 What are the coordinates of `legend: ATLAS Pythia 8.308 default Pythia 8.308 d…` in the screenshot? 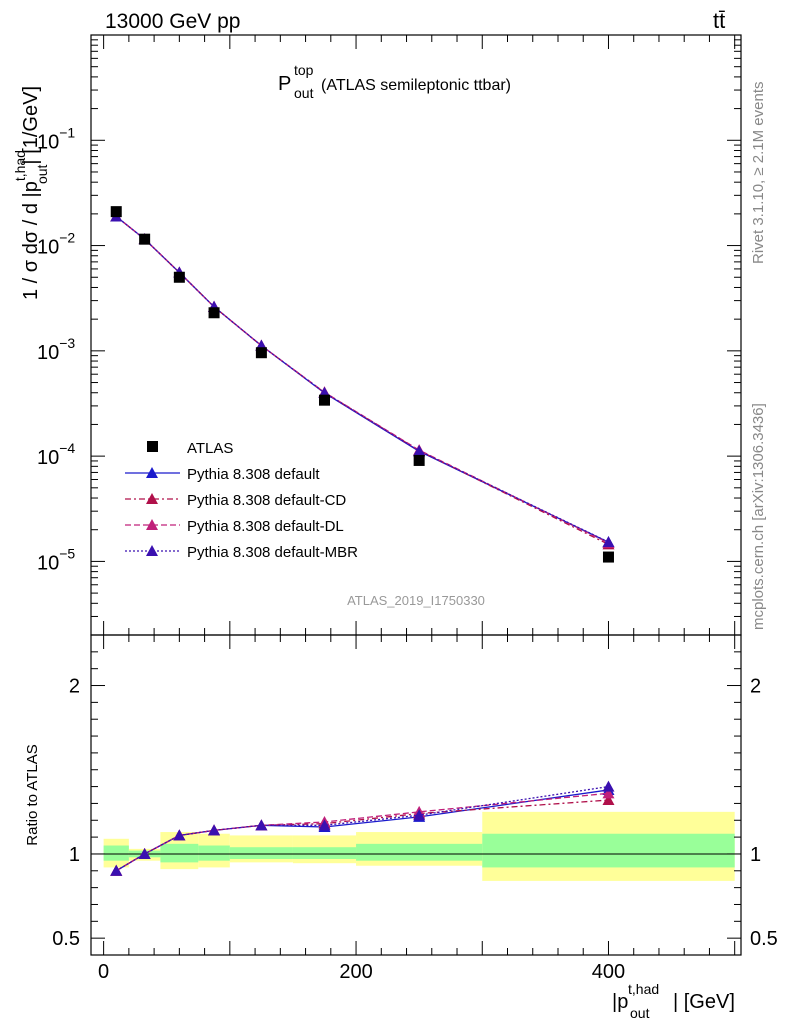 It's located at (241, 500).